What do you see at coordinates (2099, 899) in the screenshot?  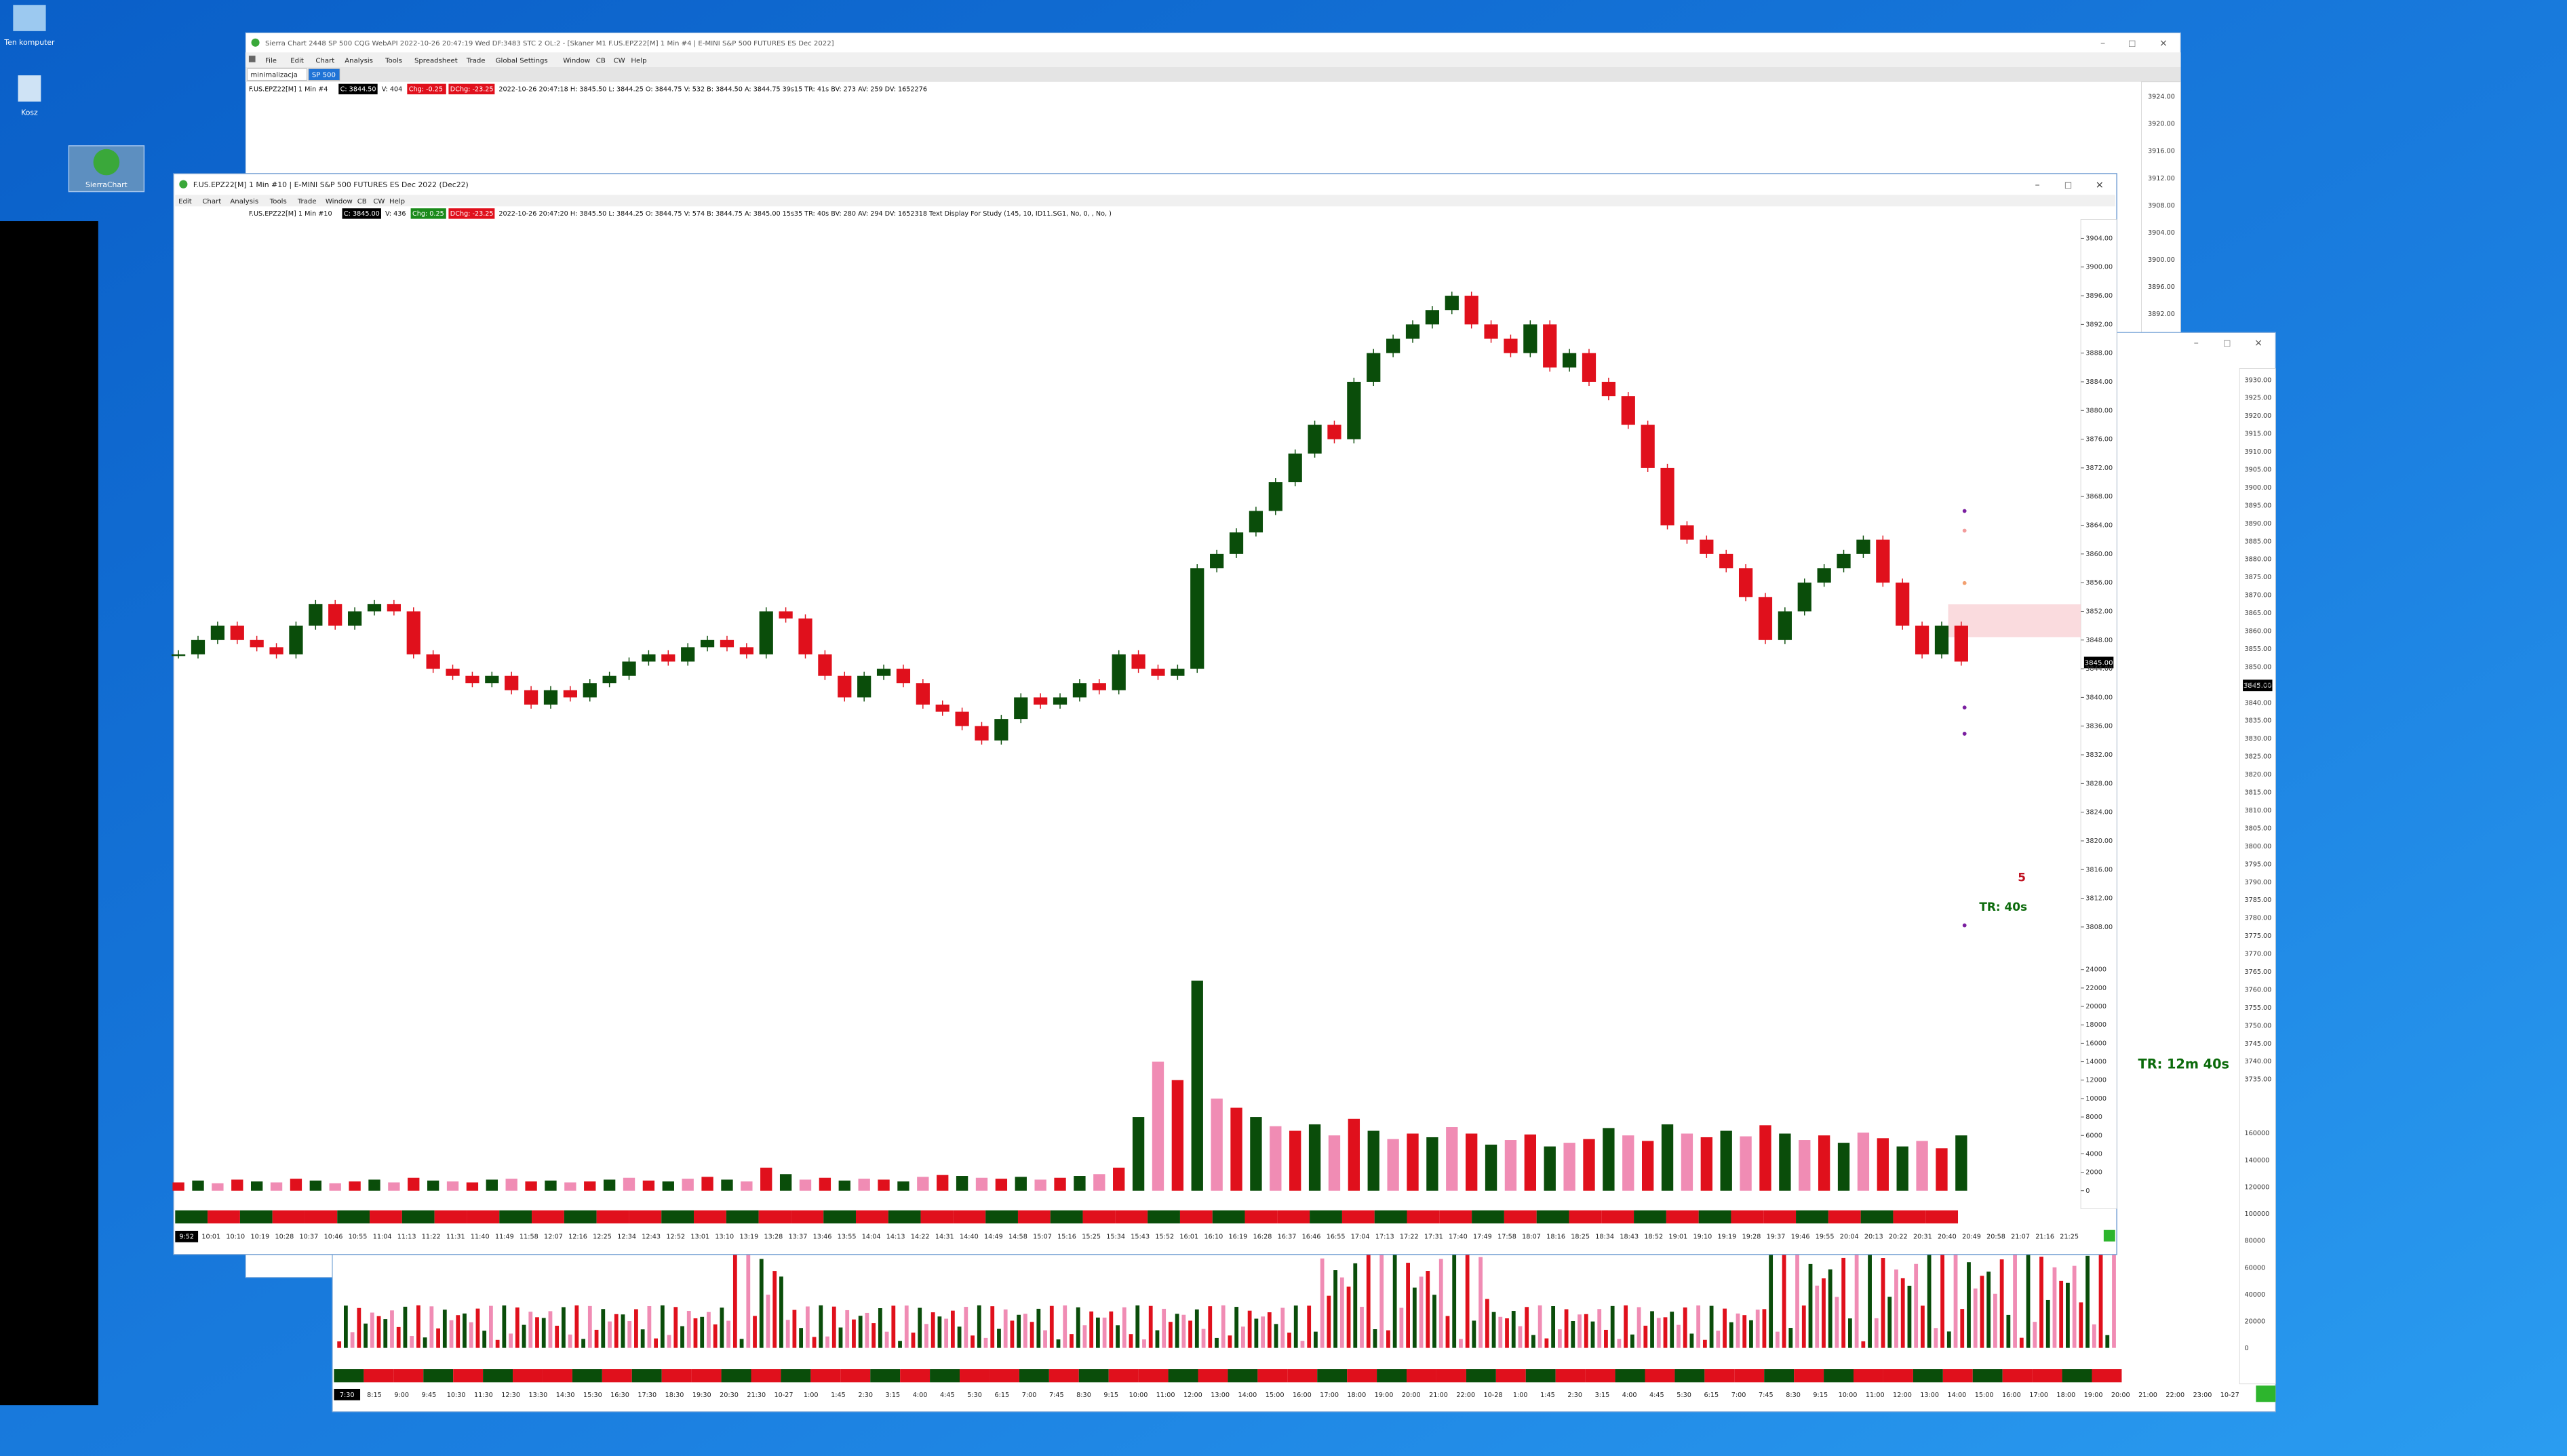 I see `y-tick-label: 3812.00` at bounding box center [2099, 899].